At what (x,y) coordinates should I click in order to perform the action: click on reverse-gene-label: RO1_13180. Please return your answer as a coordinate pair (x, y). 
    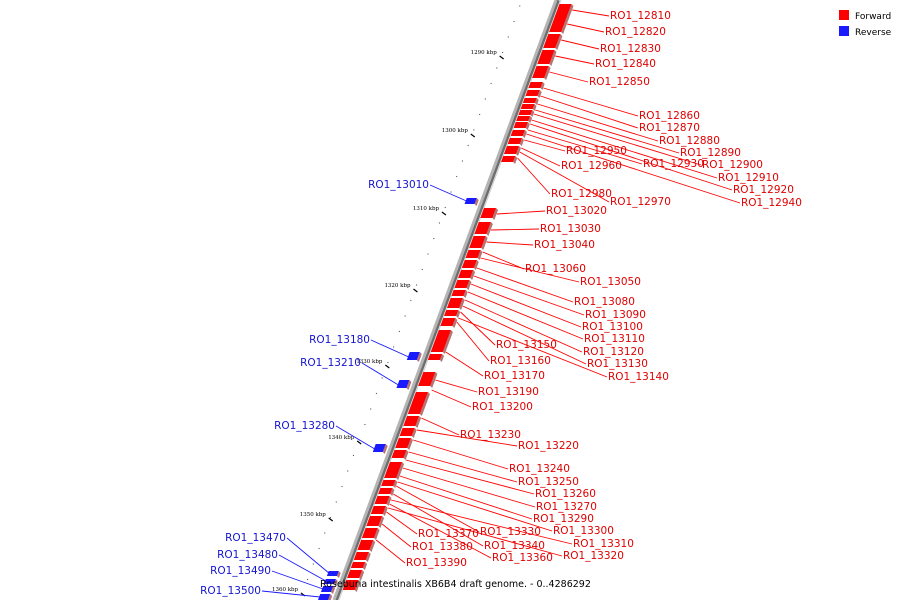
    Looking at the image, I should click on (339, 340).